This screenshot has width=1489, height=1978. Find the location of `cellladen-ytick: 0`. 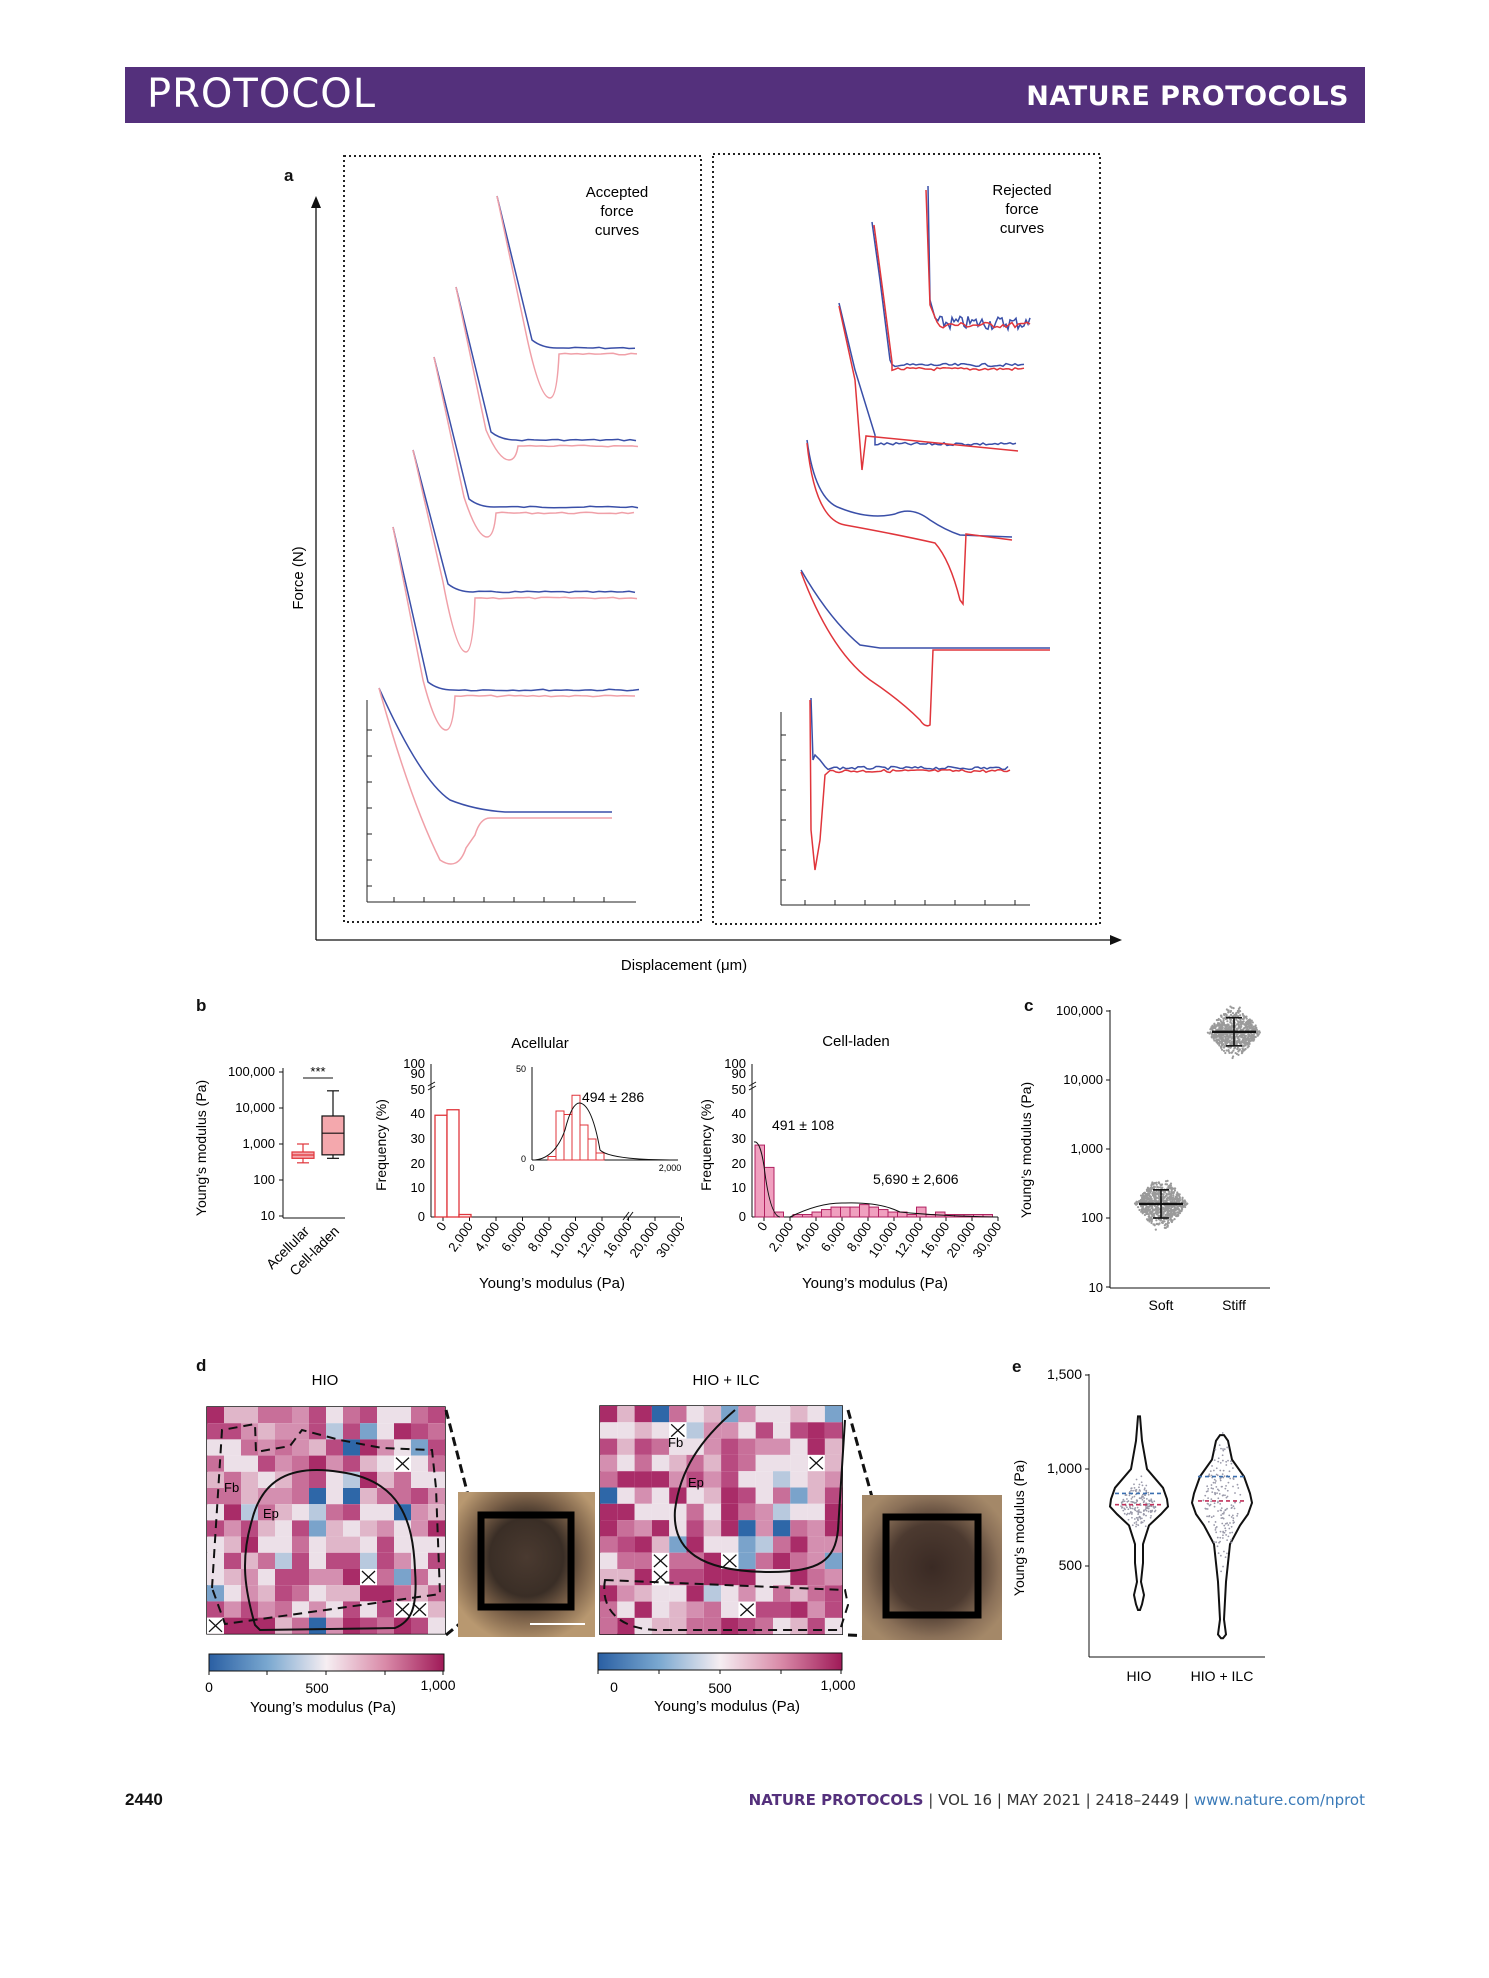

cellladen-ytick: 0 is located at coordinates (742, 1216).